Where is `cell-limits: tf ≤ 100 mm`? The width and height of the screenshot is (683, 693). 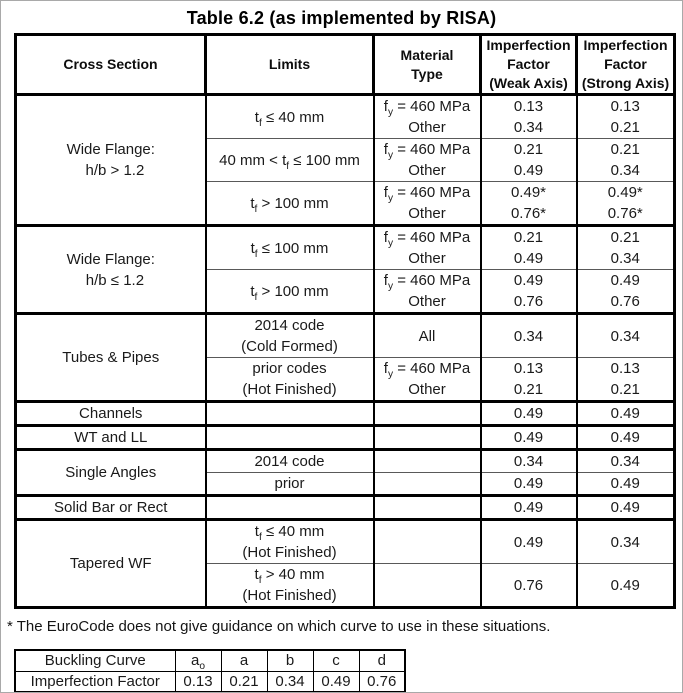
cell-limits: tf ≤ 100 mm is located at coordinates (289, 247).